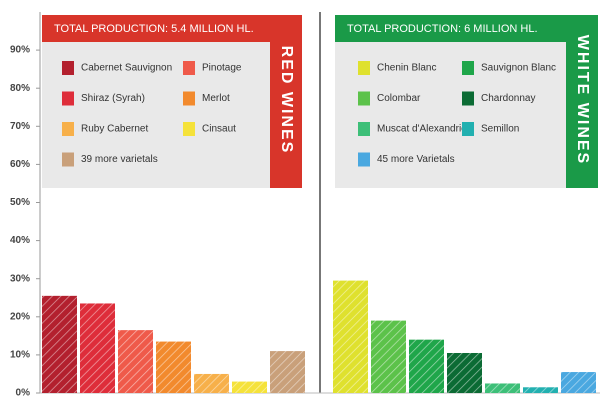 This screenshot has width=600, height=400. What do you see at coordinates (442, 29) in the screenshot?
I see `panel-title: TOTAL PRODUCTION: 6 MILLION HL.` at bounding box center [442, 29].